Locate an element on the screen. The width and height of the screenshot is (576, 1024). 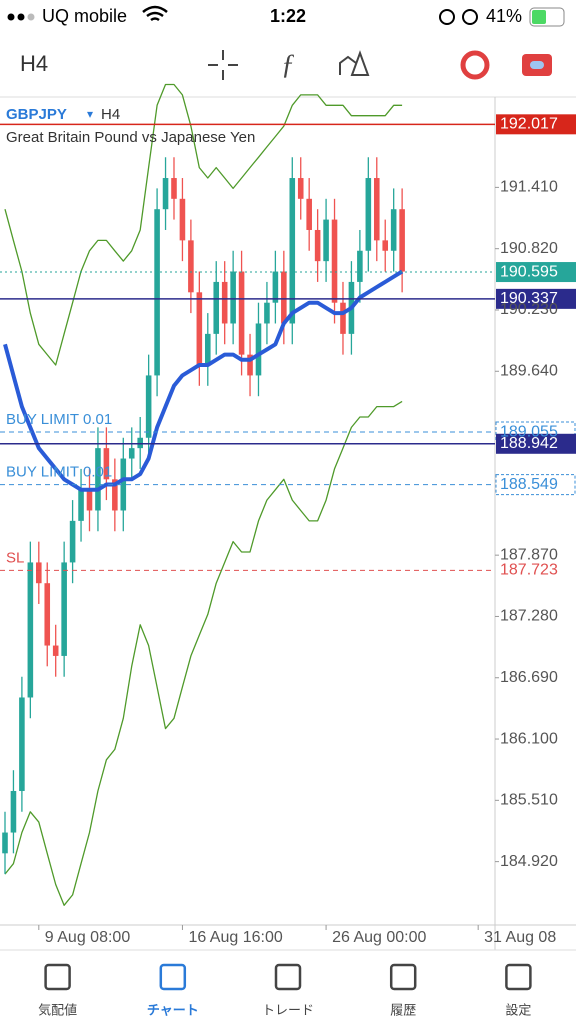
y-tick-label: 184.920 is located at coordinates (529, 861).